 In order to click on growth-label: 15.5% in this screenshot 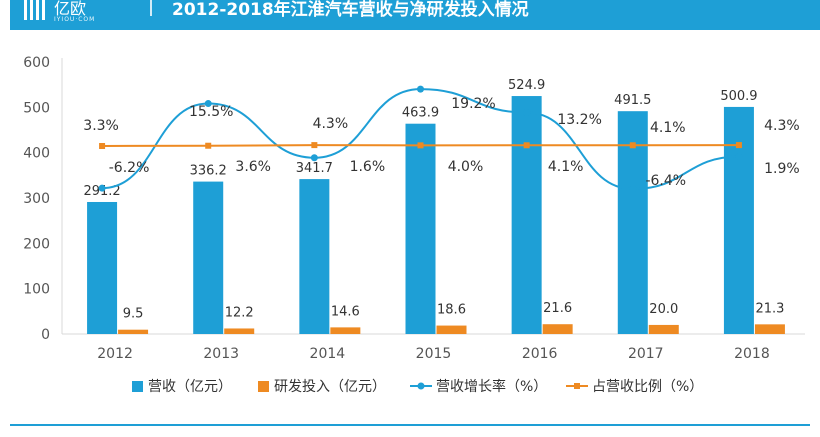, I will do `click(211, 112)`.